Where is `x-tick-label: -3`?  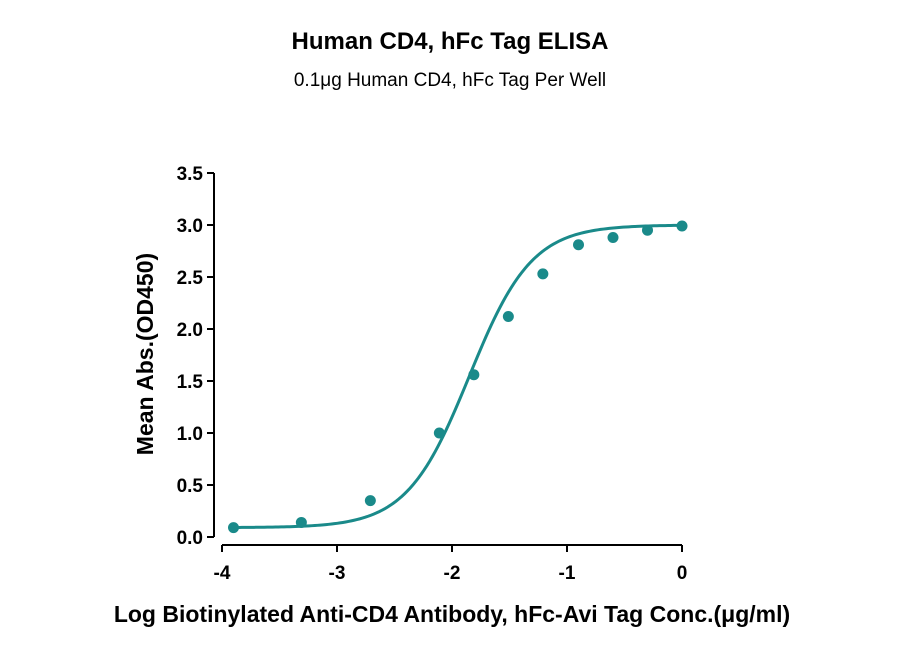
x-tick-label: -3 is located at coordinates (337, 573).